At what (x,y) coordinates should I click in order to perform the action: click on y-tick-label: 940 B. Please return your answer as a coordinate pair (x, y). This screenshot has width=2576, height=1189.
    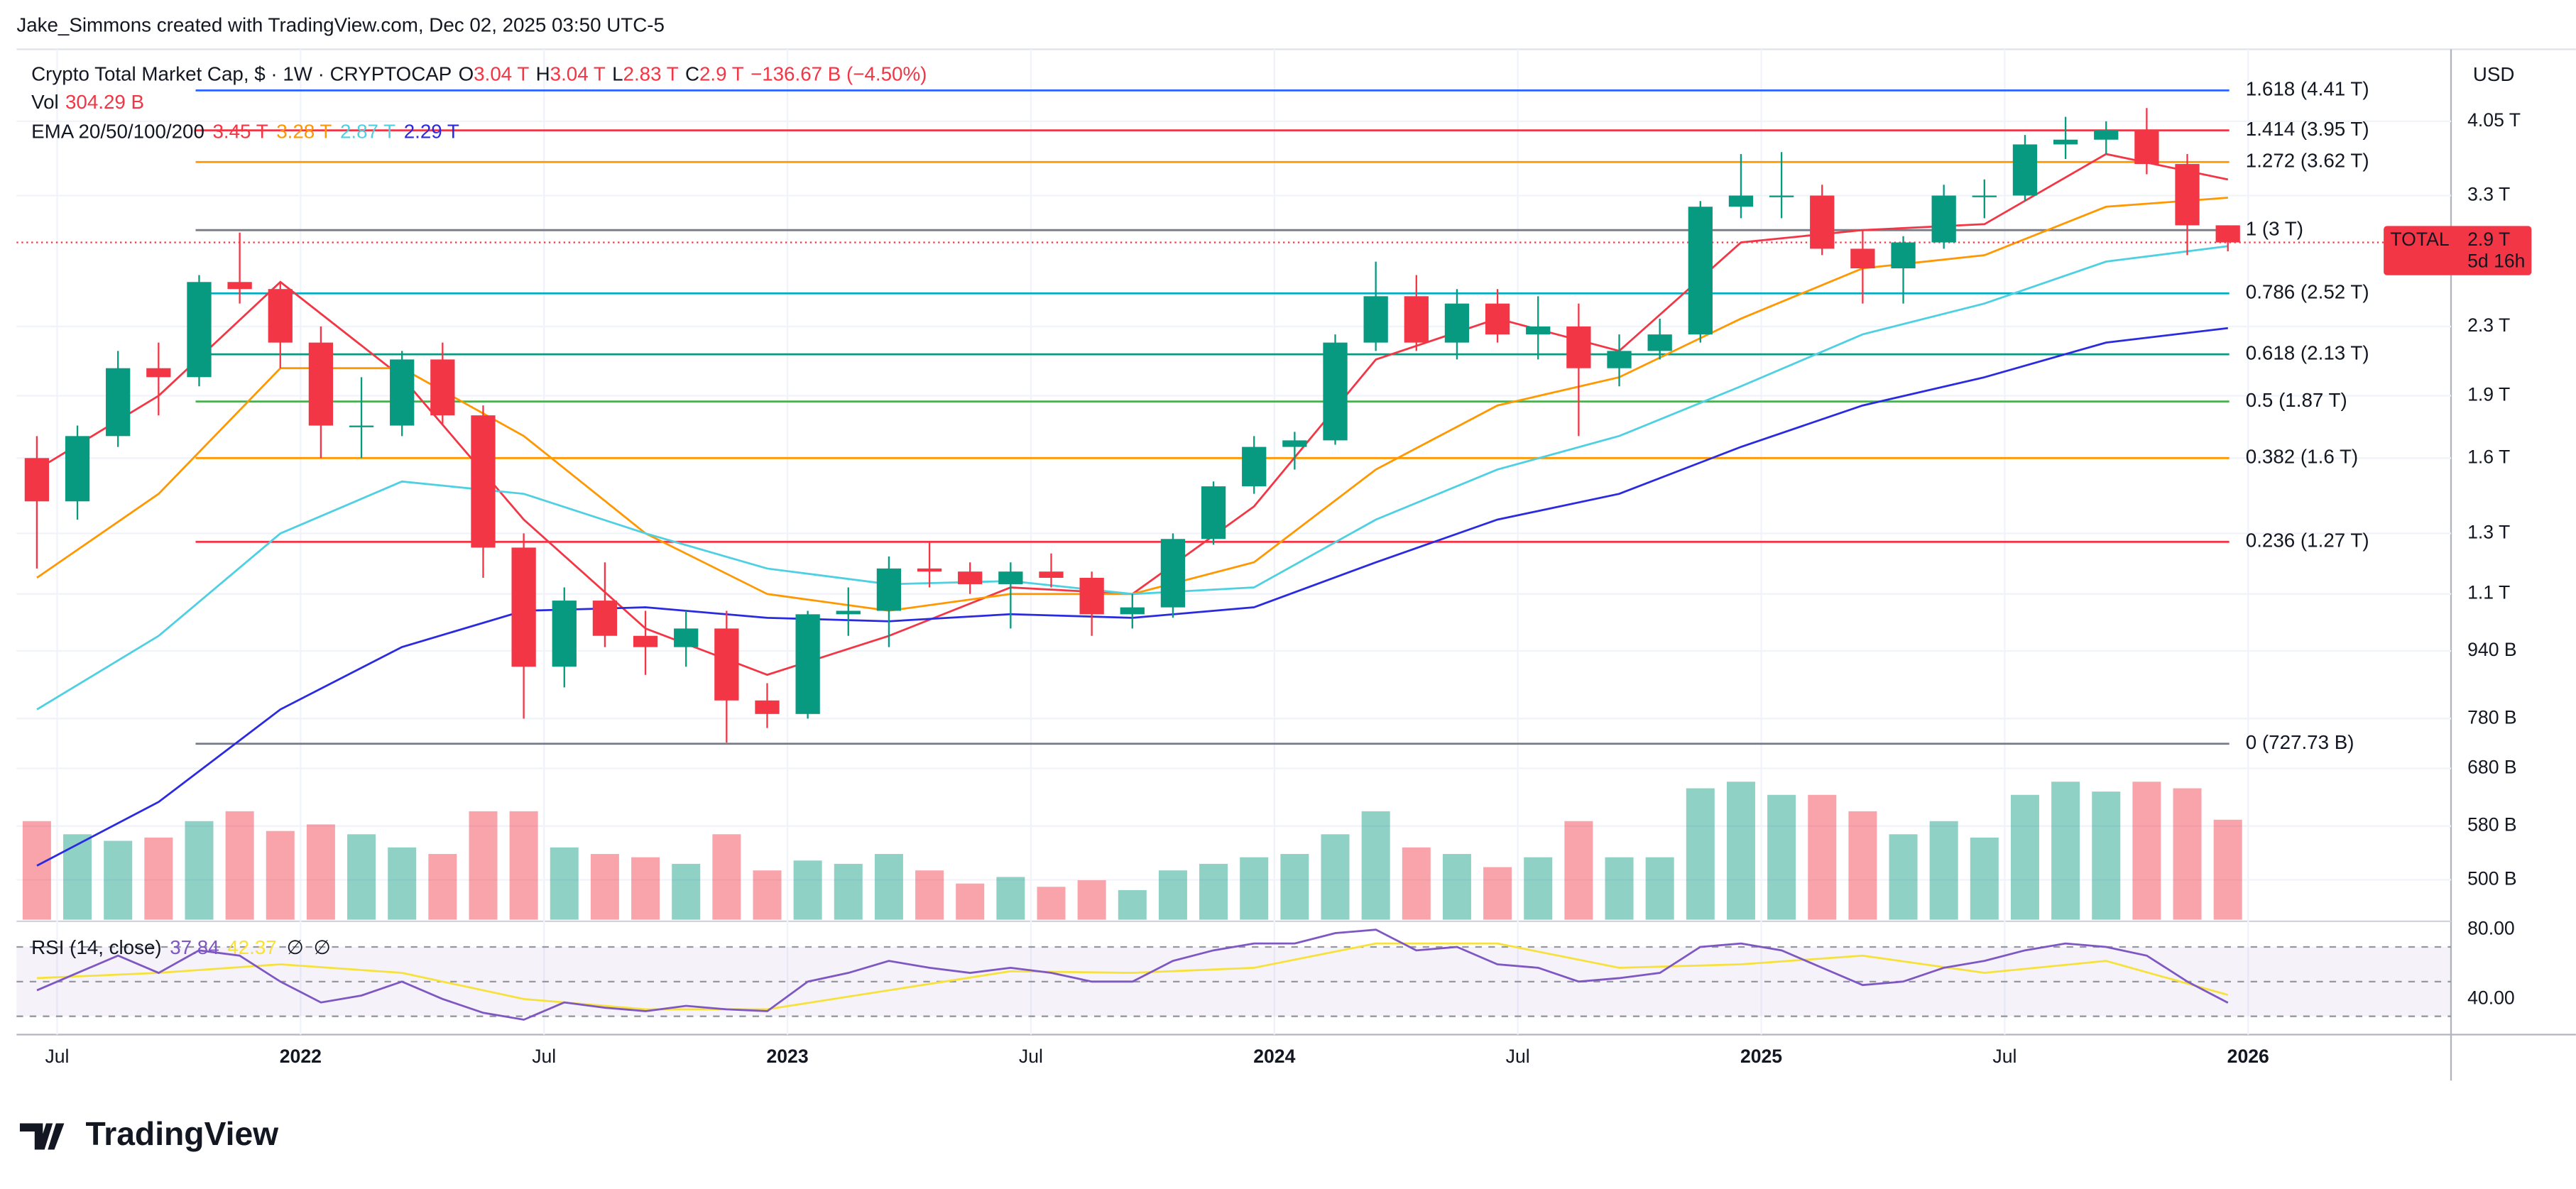
    Looking at the image, I should click on (2492, 649).